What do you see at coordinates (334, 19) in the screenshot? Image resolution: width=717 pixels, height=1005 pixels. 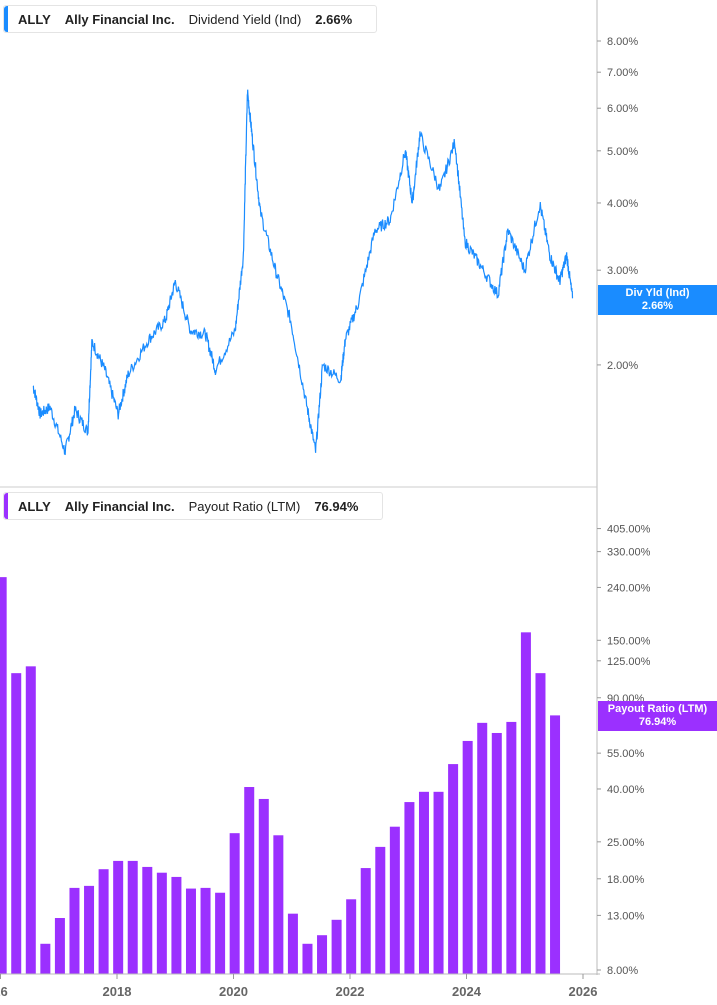 I see `legend-value: 2.66%` at bounding box center [334, 19].